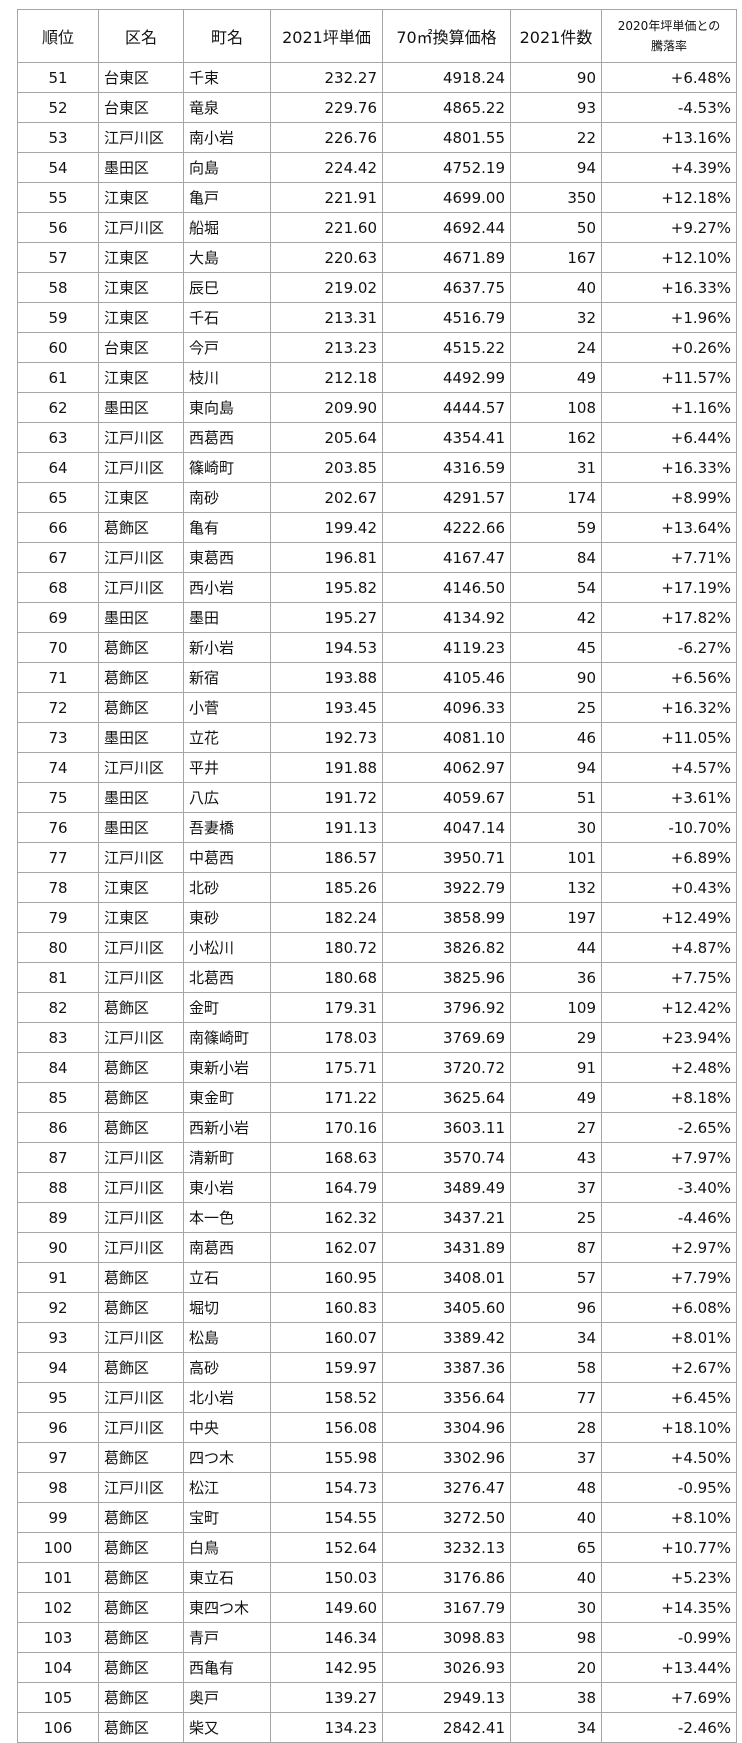 This screenshot has height=1743, width=742. What do you see at coordinates (377, 1037) in the screenshot?
I see `table-row: 83 江戸川区 南篠崎町 178.03 3769.69 29 +23.94%` at bounding box center [377, 1037].